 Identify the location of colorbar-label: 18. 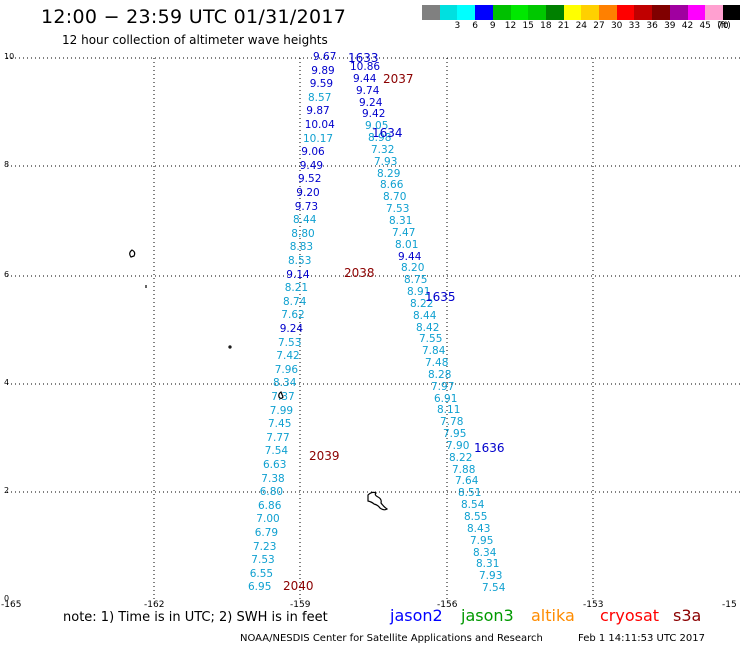
(546, 26).